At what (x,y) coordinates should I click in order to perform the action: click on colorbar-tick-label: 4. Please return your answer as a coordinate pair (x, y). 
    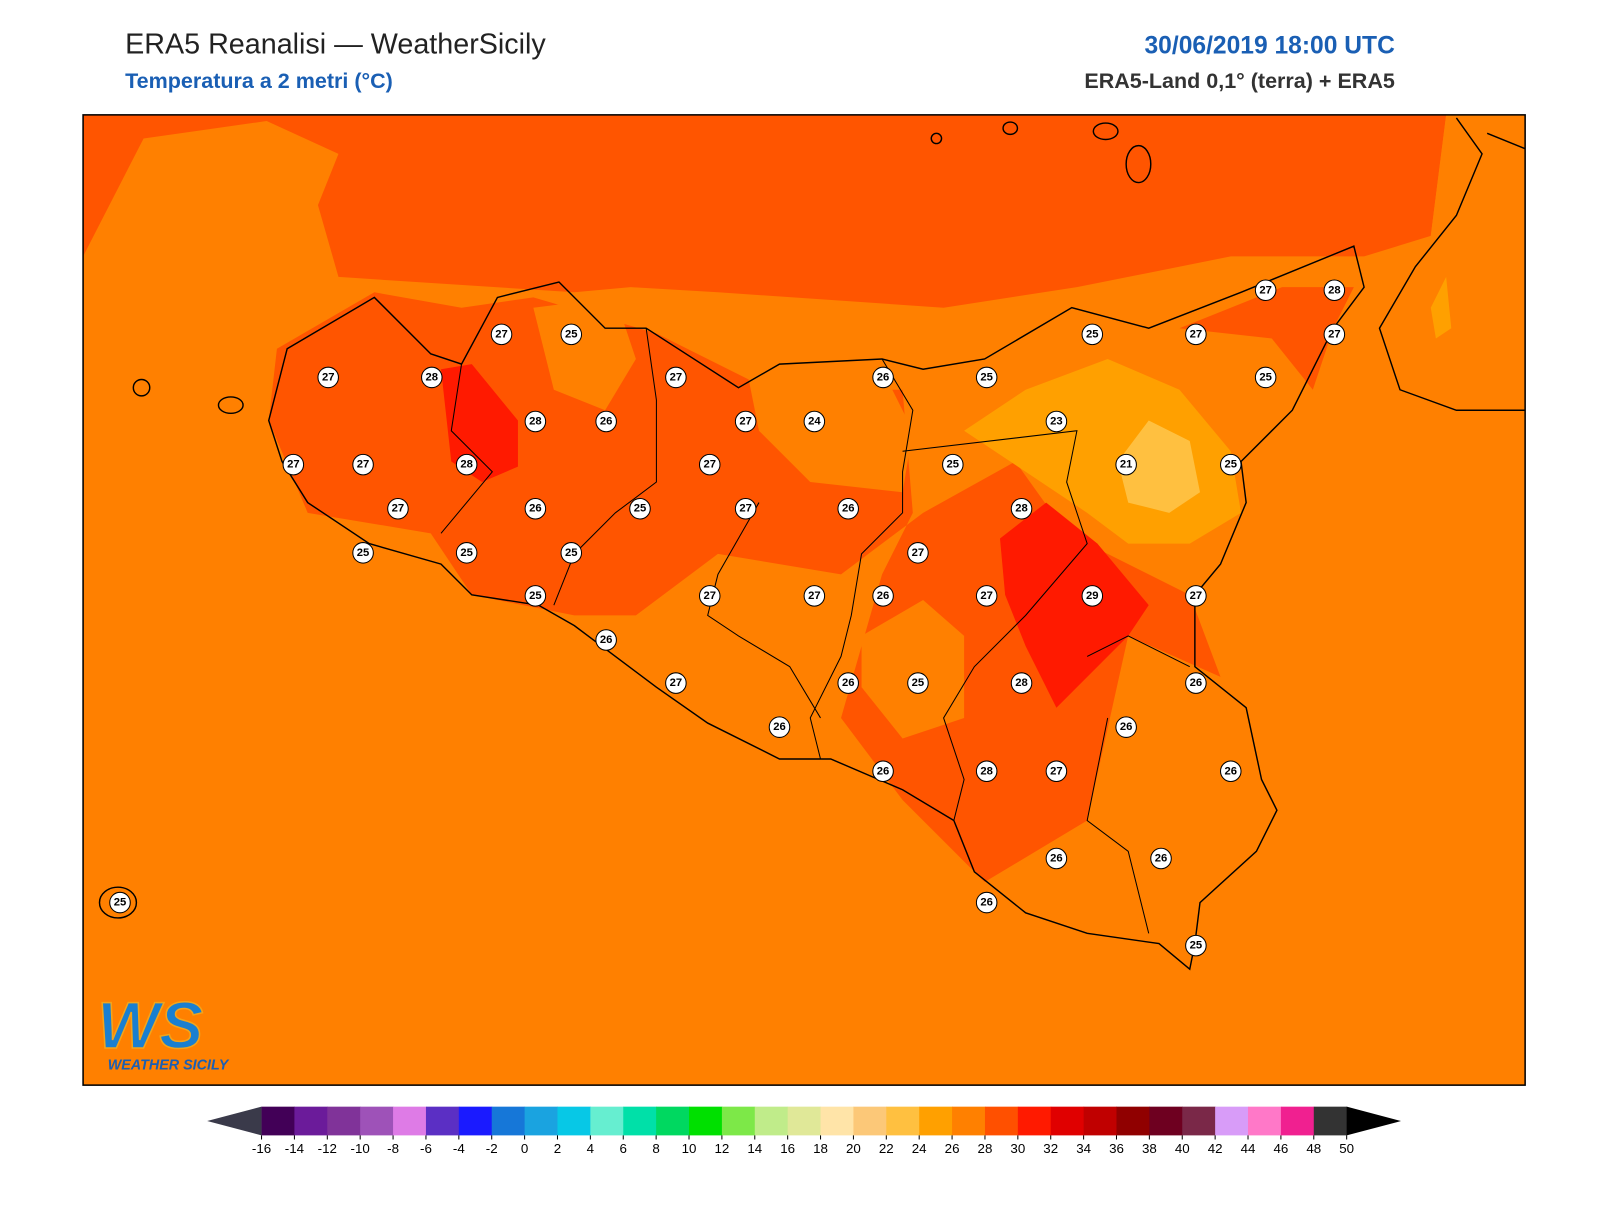
    Looking at the image, I should click on (591, 1148).